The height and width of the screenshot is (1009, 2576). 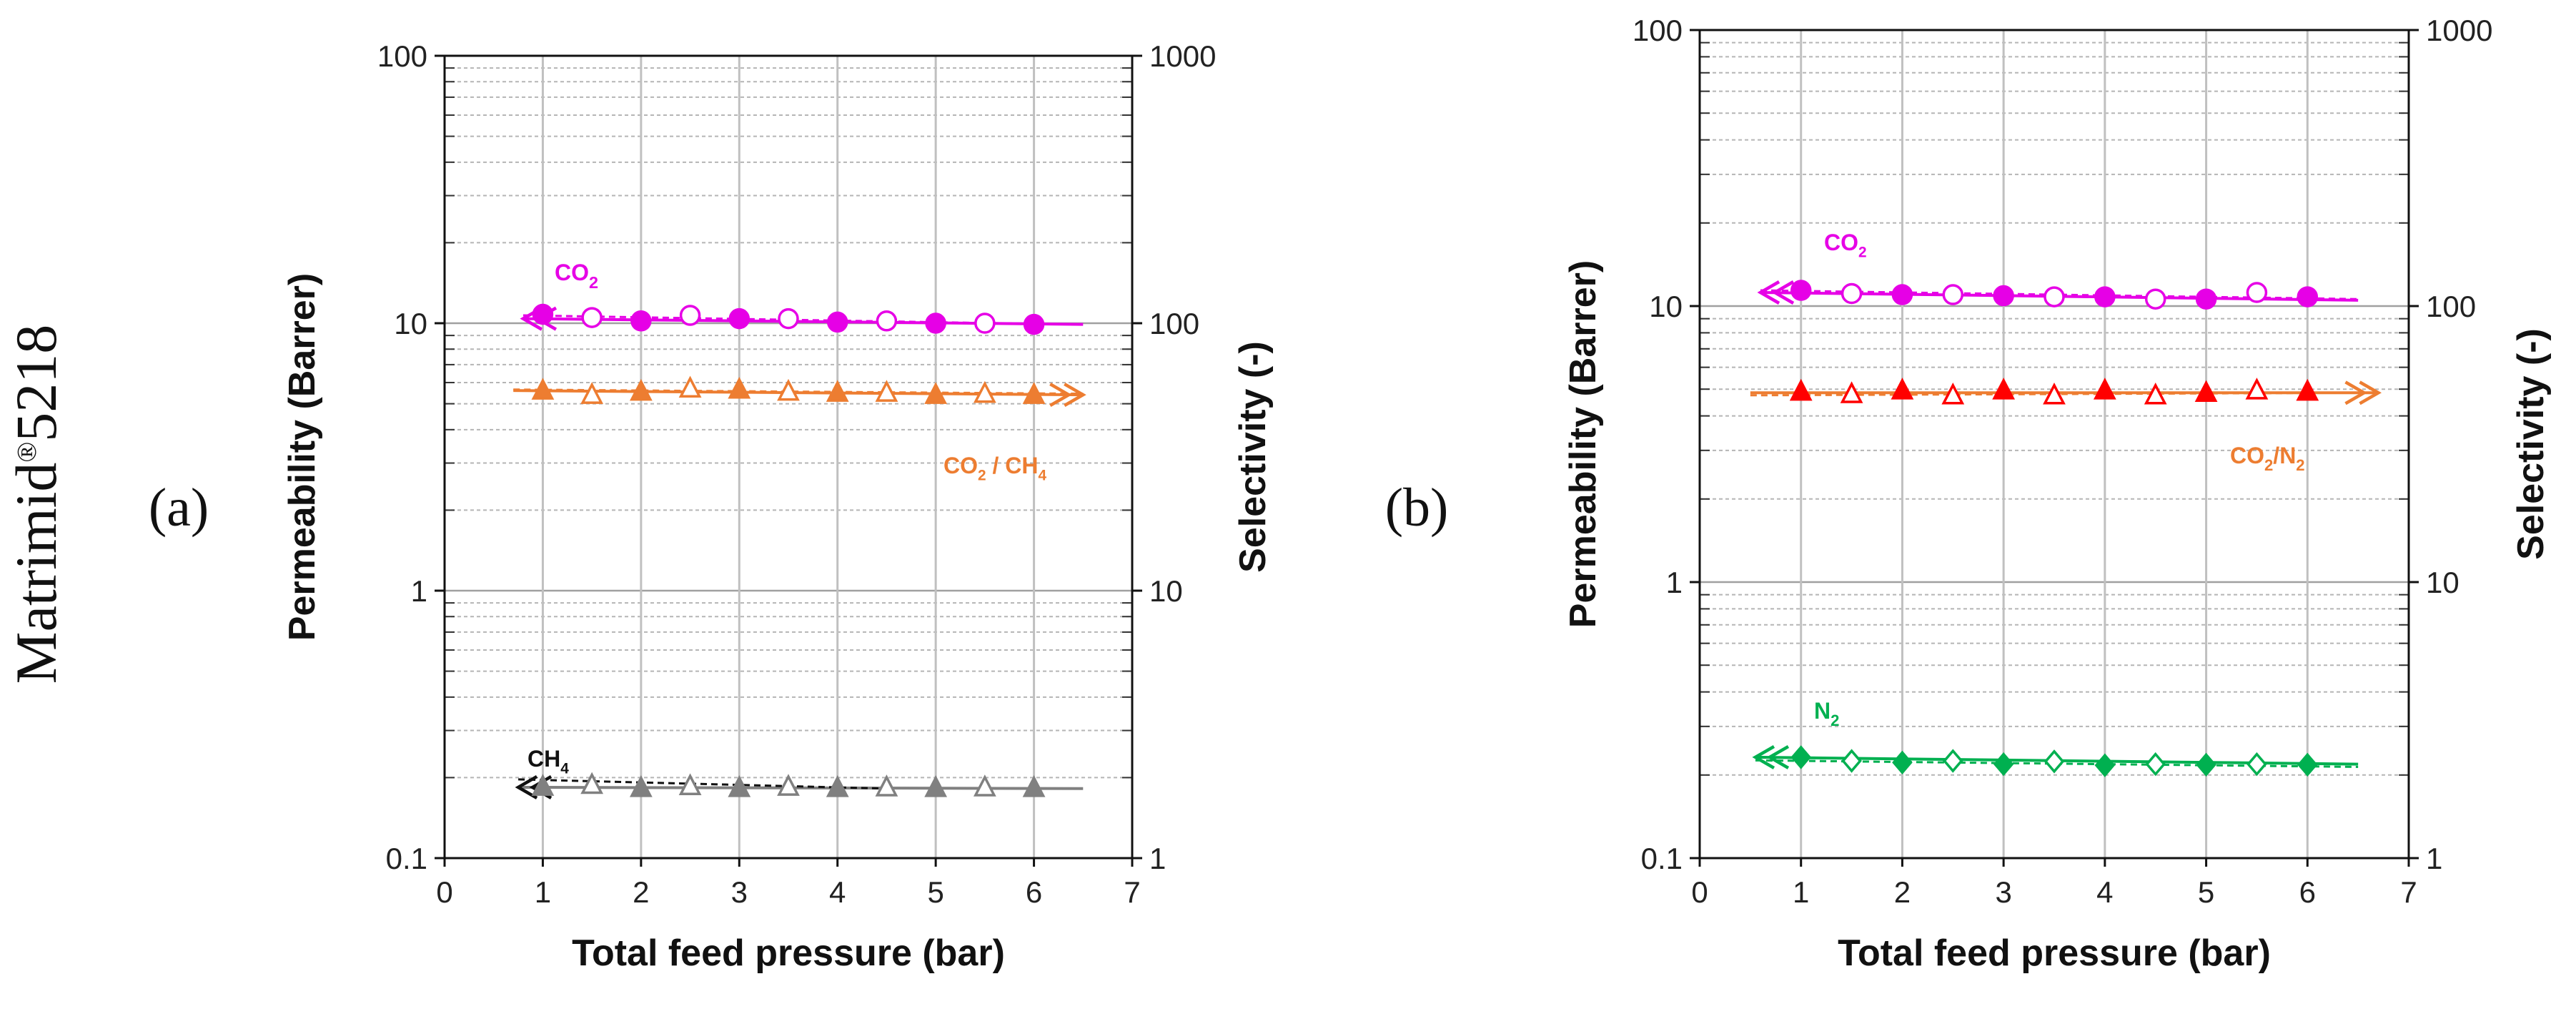 What do you see at coordinates (799, 391) in the screenshot?
I see `panel-a-series-co2-ch4` at bounding box center [799, 391].